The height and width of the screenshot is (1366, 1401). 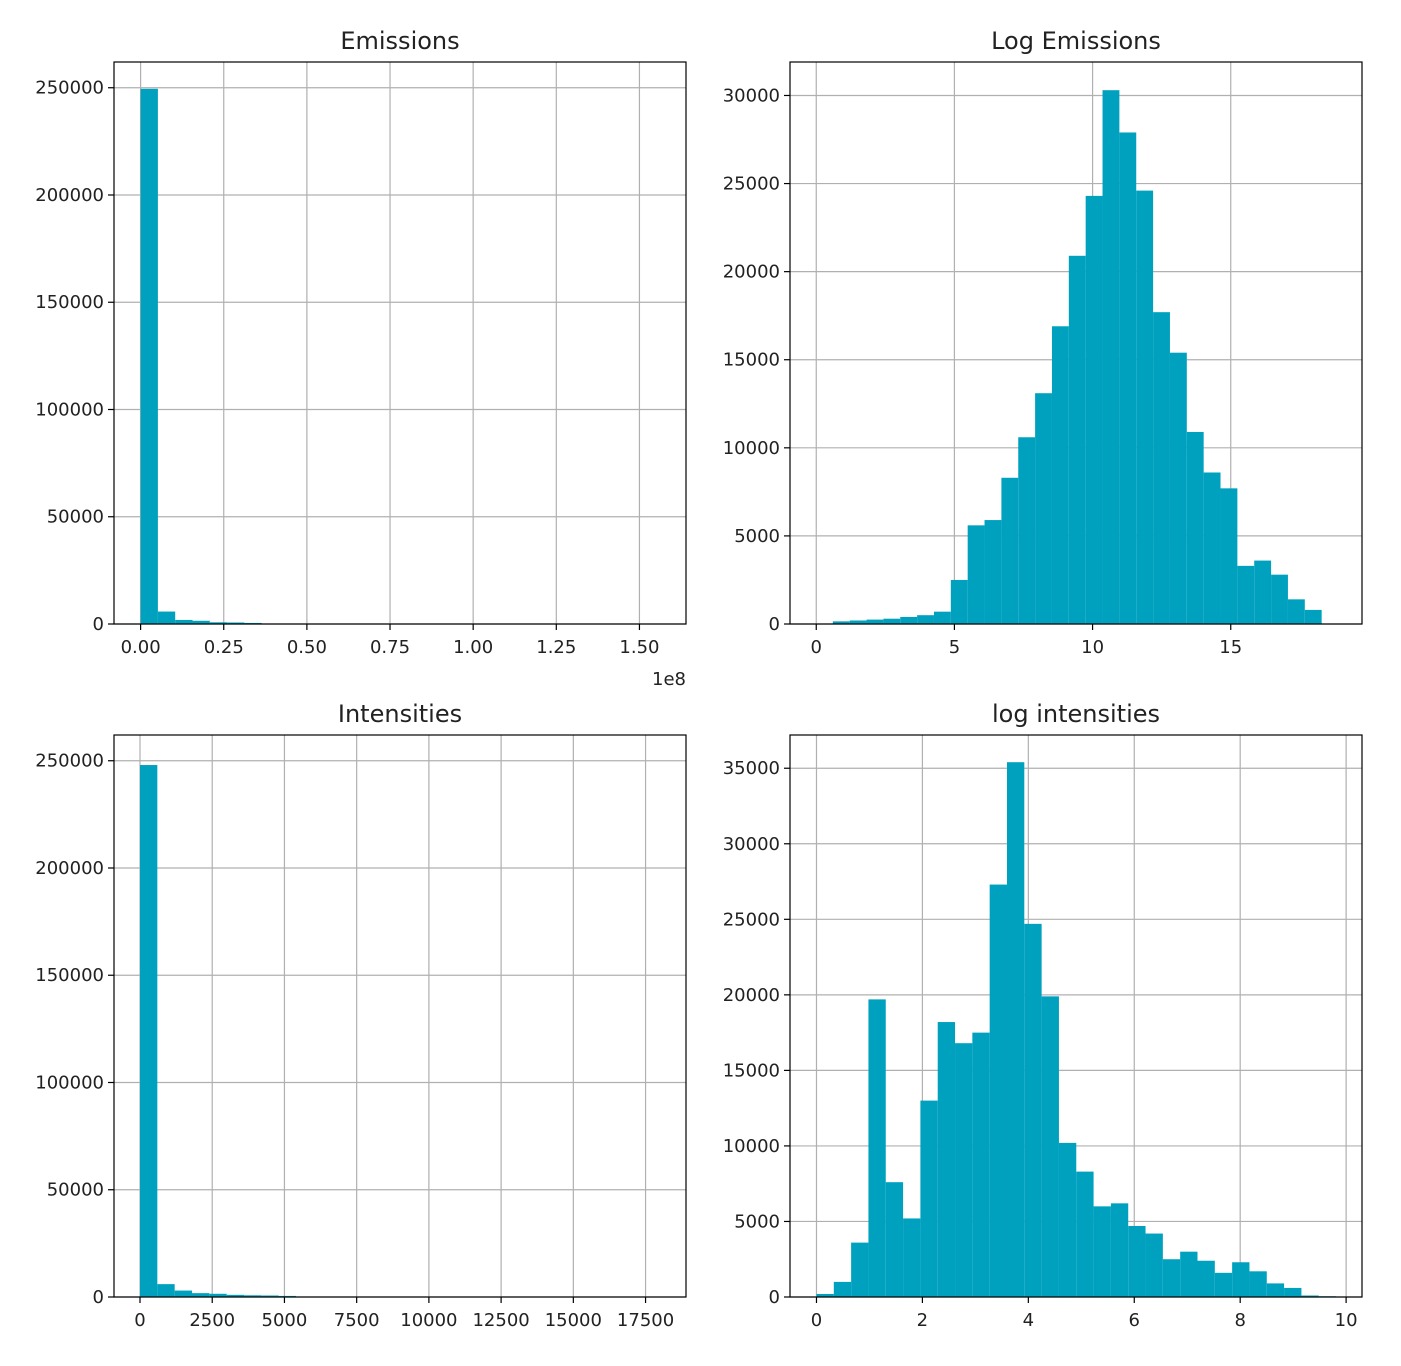 What do you see at coordinates (954, 647) in the screenshot?
I see `x-tick-label: 5` at bounding box center [954, 647].